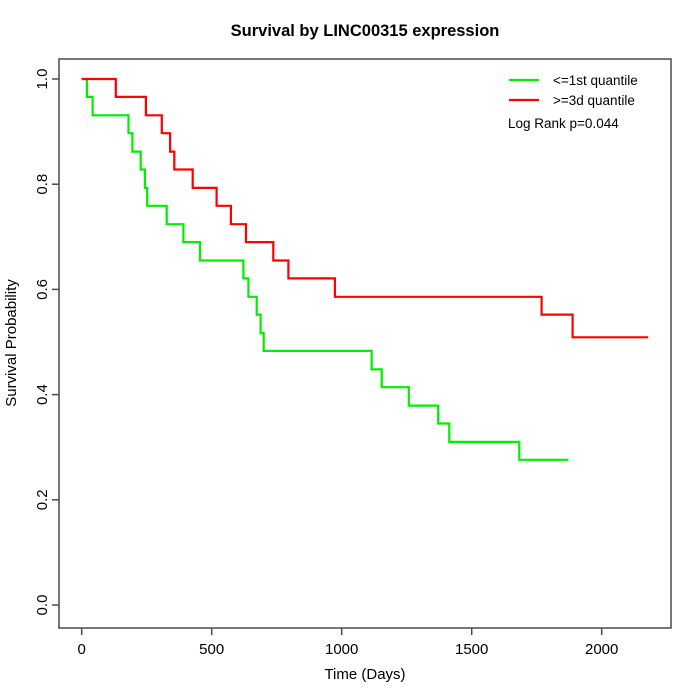 The width and height of the screenshot is (700, 700). What do you see at coordinates (46, 342) in the screenshot?
I see `y-axis: 0.0 0.2 0.4 0.6 0.8 1.0` at bounding box center [46, 342].